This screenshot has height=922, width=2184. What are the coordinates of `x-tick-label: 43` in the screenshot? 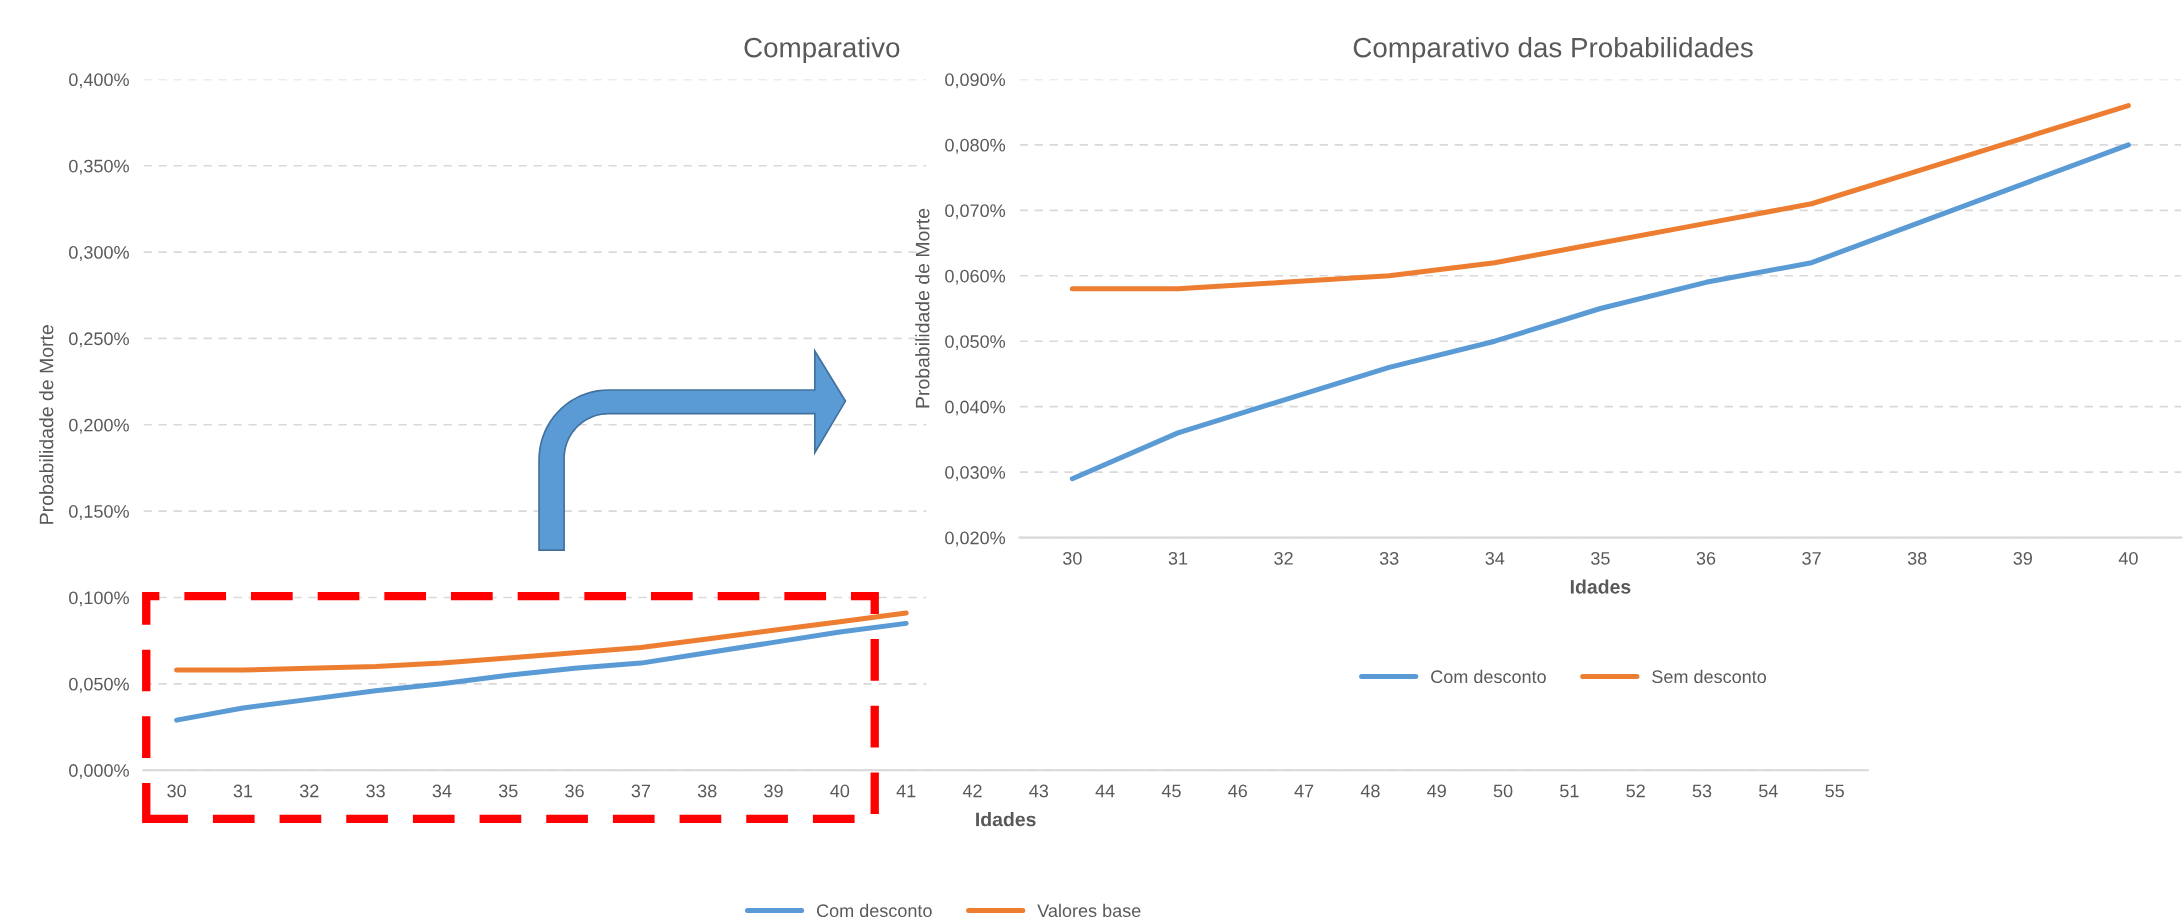 It's located at (1039, 791).